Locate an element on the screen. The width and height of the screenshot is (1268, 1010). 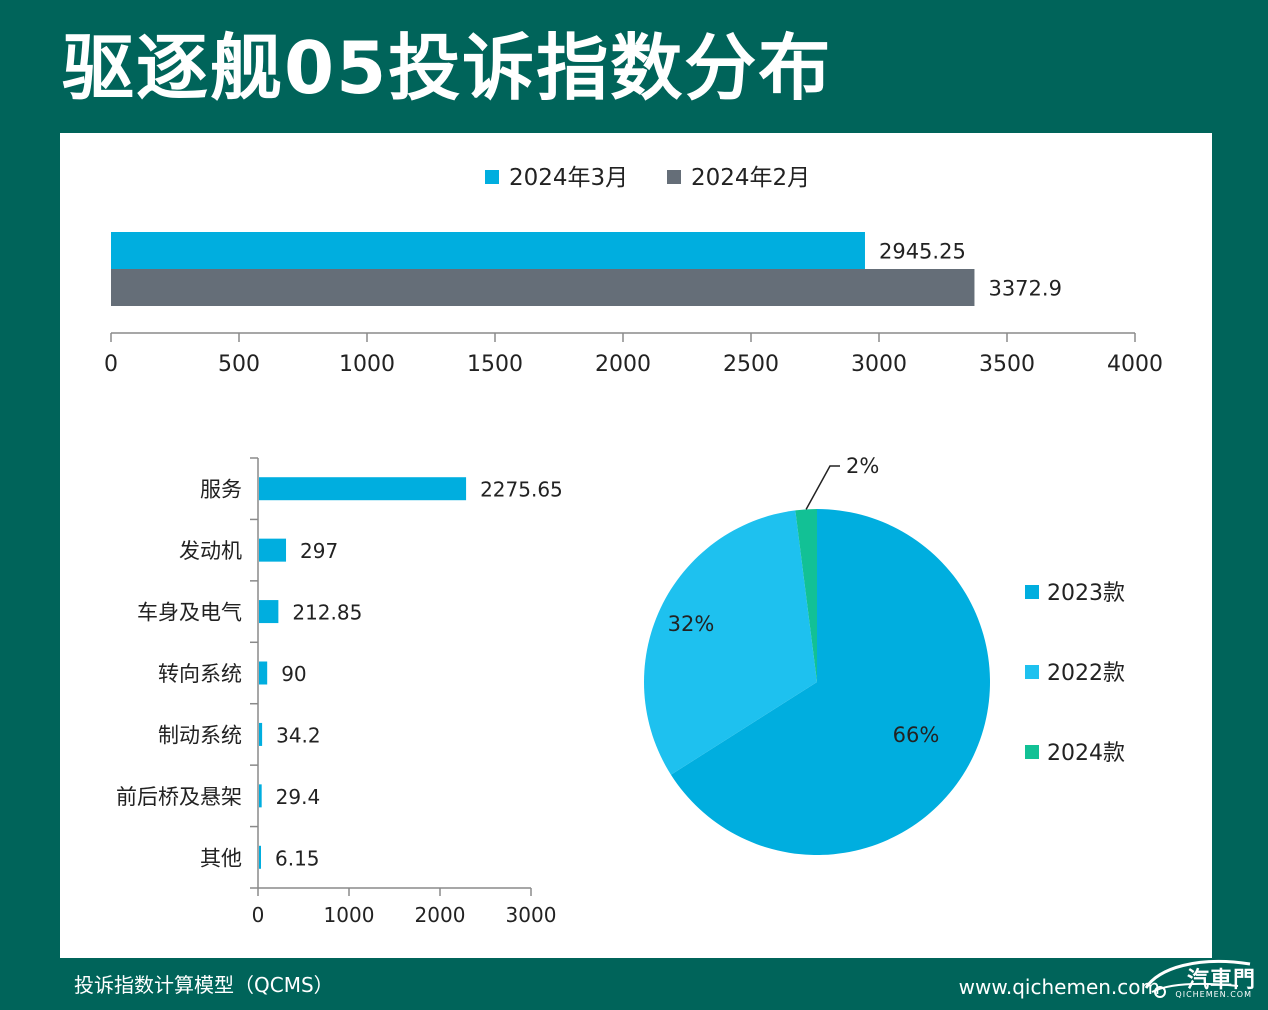
cat-x-tick-label-2: 2000 is located at coordinates (440, 915).